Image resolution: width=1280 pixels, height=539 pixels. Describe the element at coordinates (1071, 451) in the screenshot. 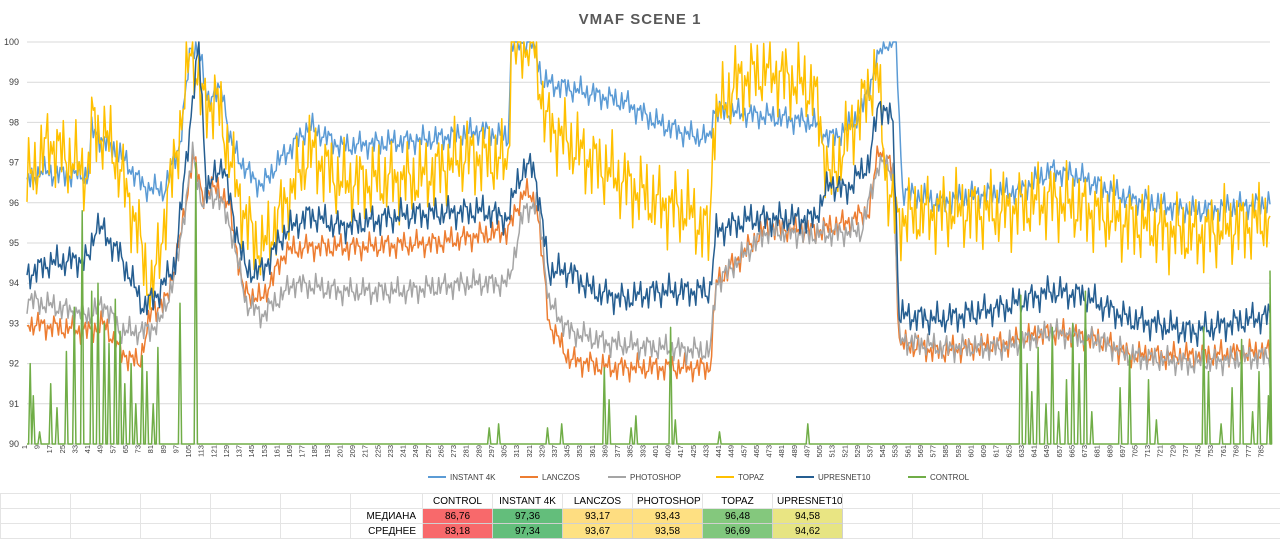

I see `x-tick-665: 665` at that location.